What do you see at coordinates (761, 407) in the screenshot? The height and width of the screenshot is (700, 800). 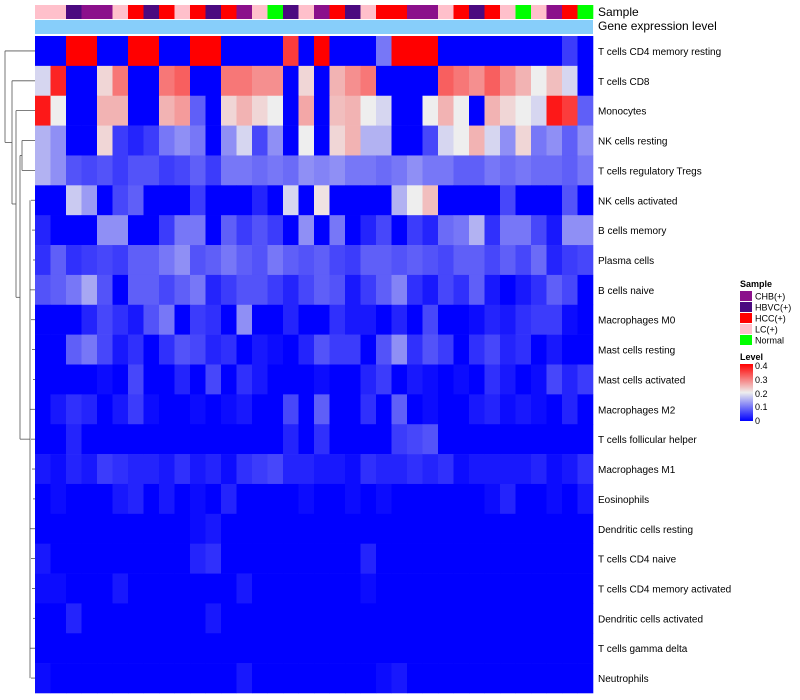 I see `legend-level-tick: 0.1` at bounding box center [761, 407].